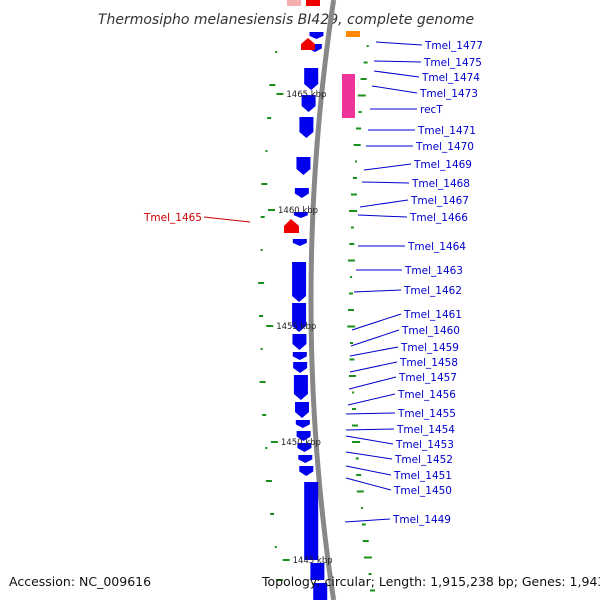  I want to click on gene-label-tmel_1470: Tmel_1470, so click(444, 147).